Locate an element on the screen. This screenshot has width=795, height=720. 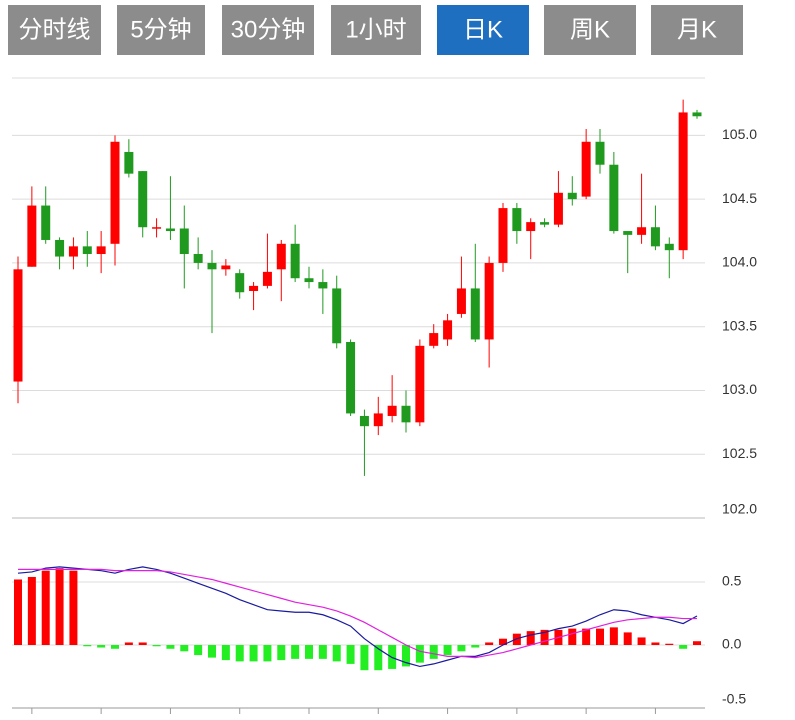
y-tick-label: 0.0 is located at coordinates (732, 644).